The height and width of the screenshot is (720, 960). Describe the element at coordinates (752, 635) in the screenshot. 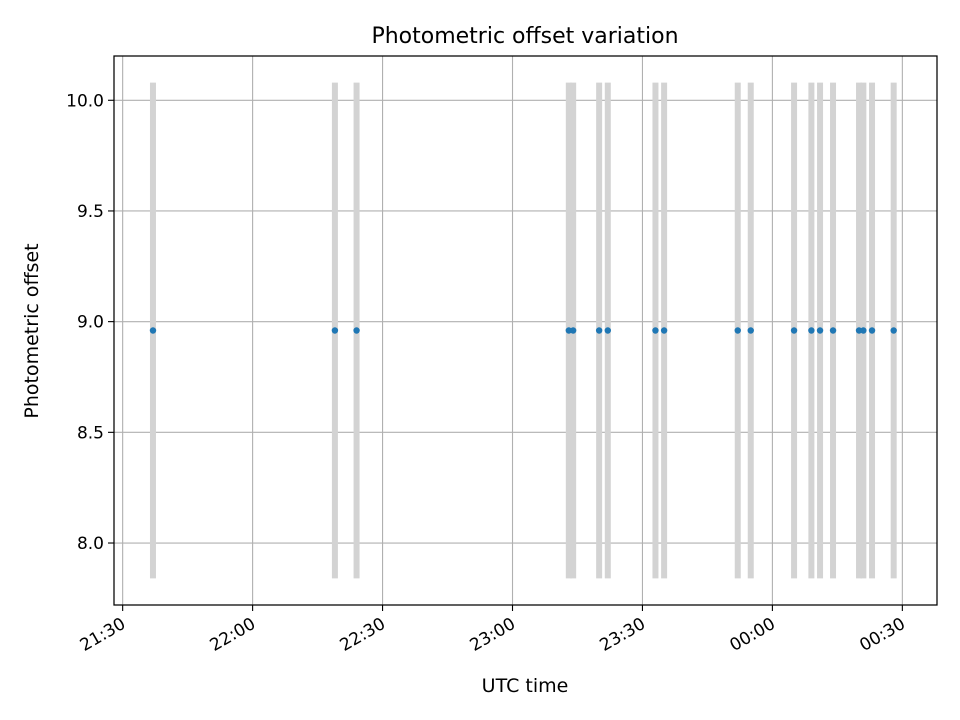

I see `x-tick-label: 00:00` at that location.